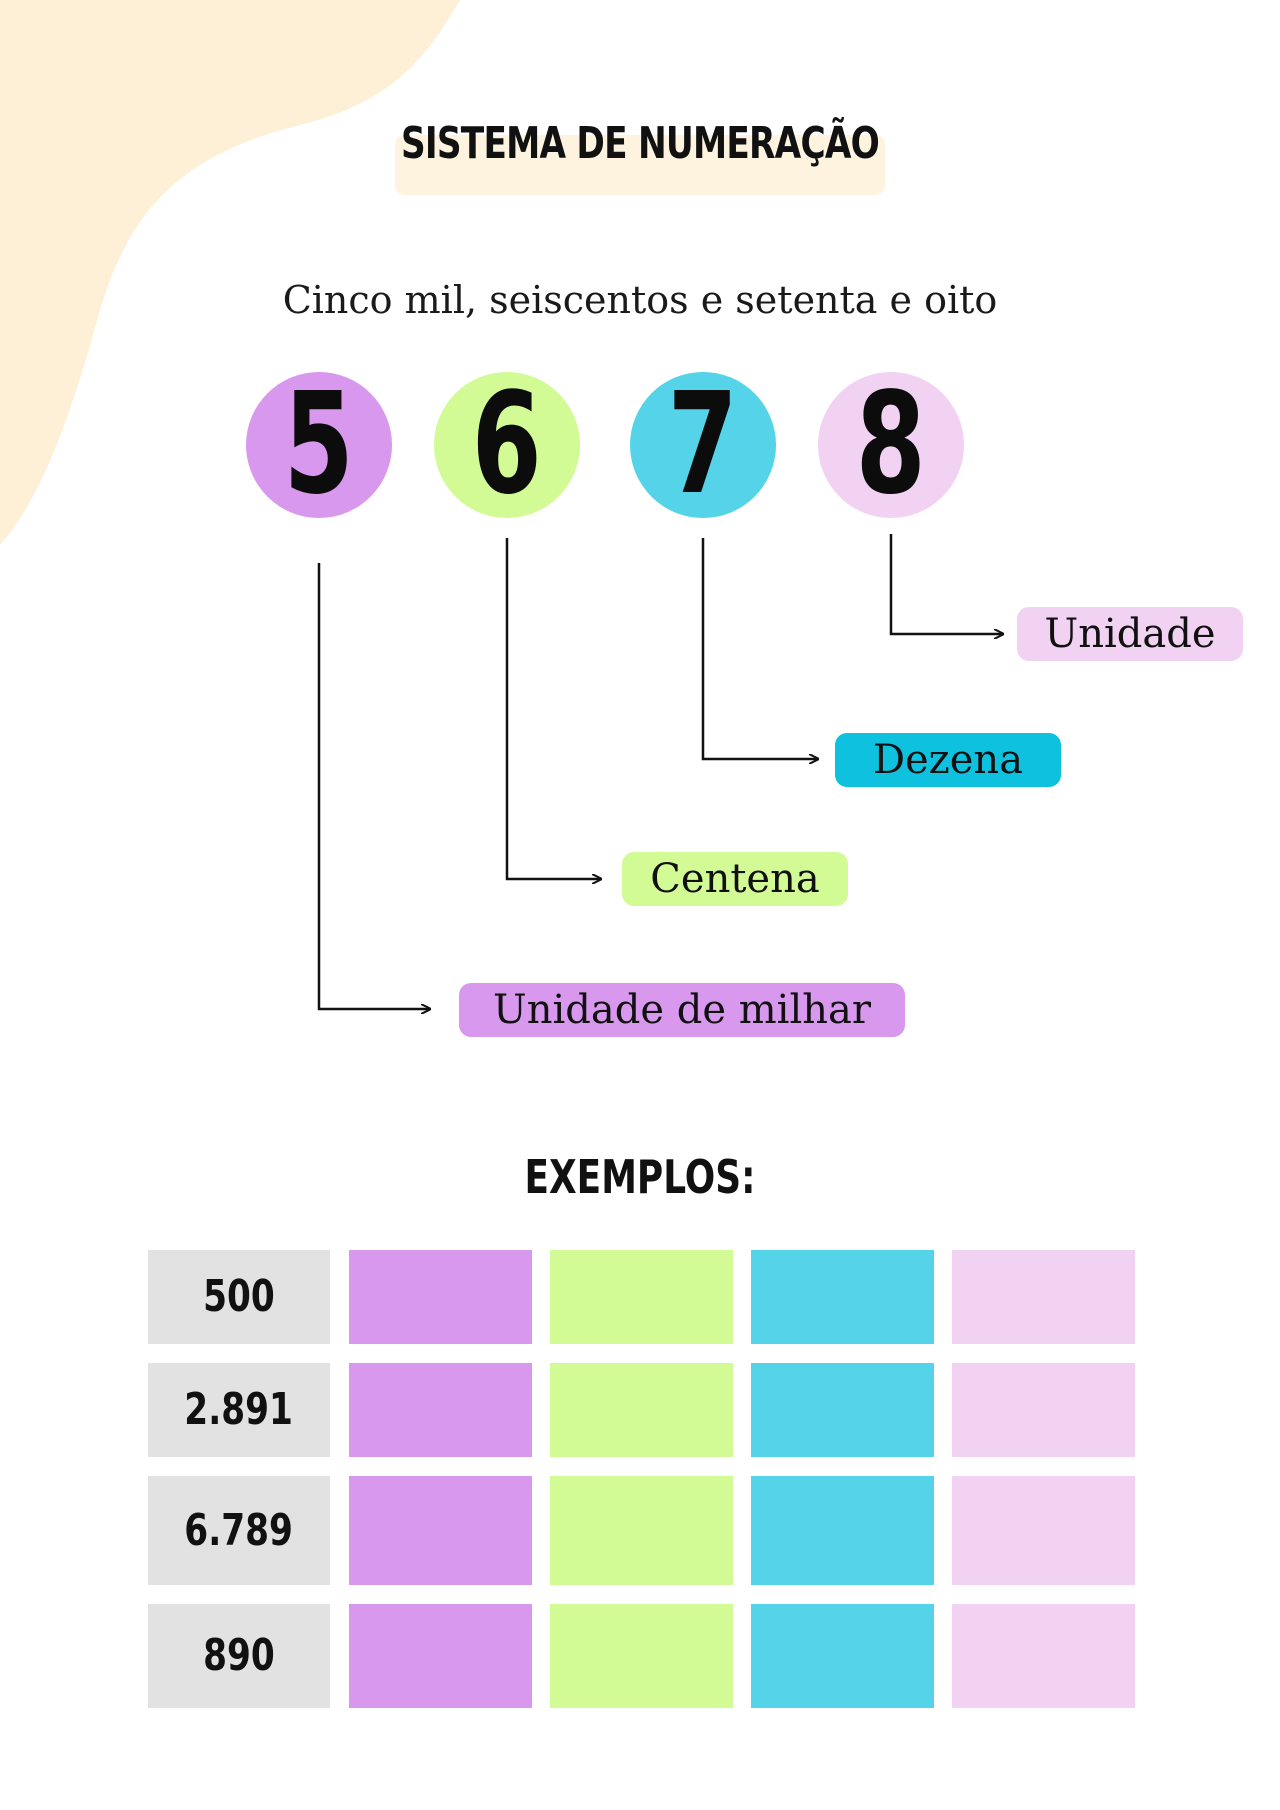 This screenshot has height=1810, width=1280. Describe the element at coordinates (373, 786) in the screenshot. I see `connector-milhar` at that location.